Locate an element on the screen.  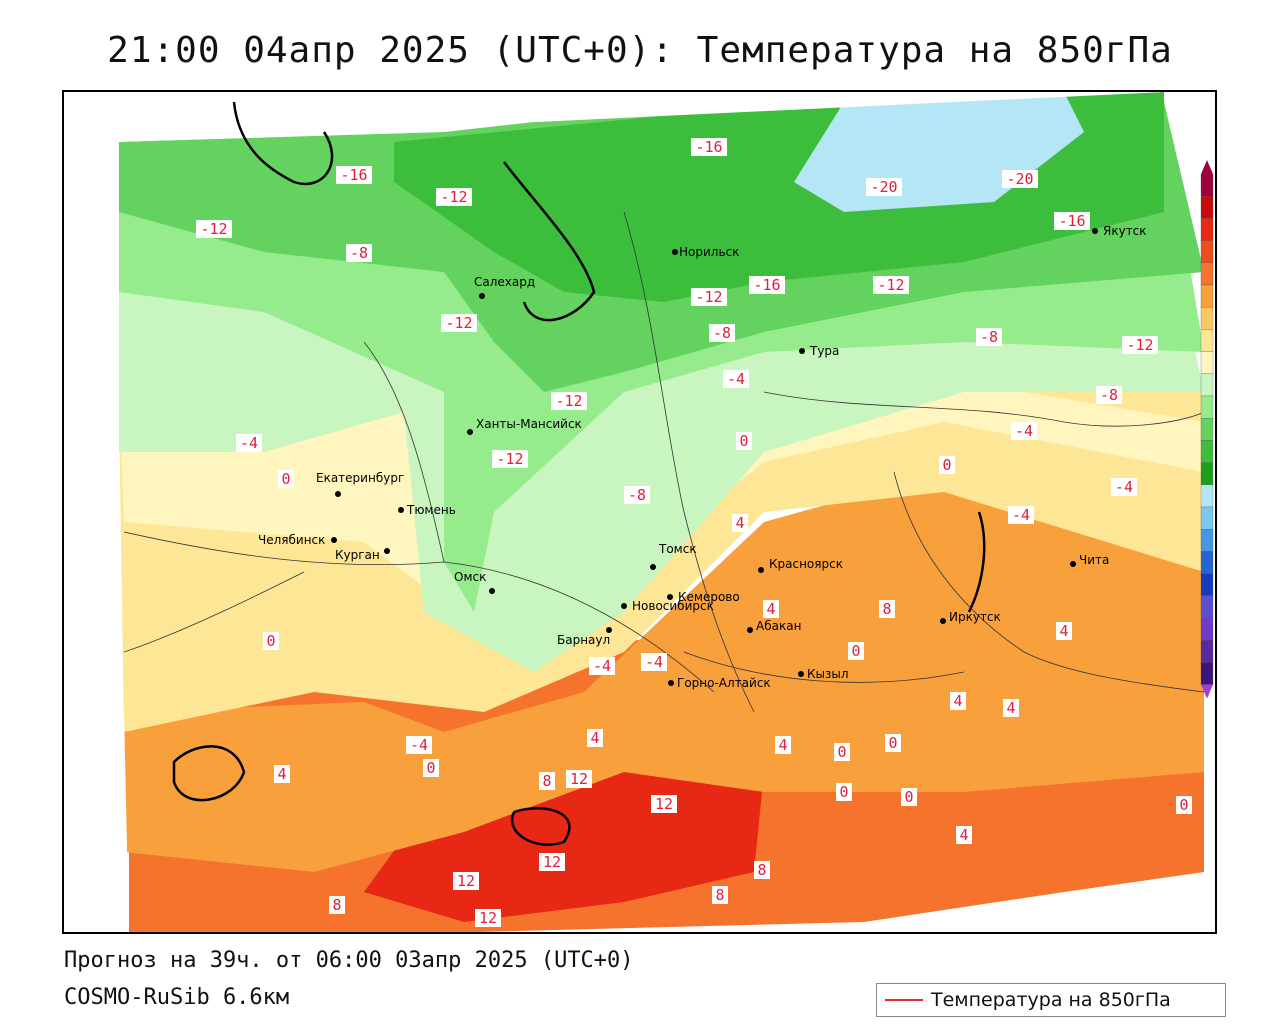
city-label: Кемерово is located at coordinates (709, 597).